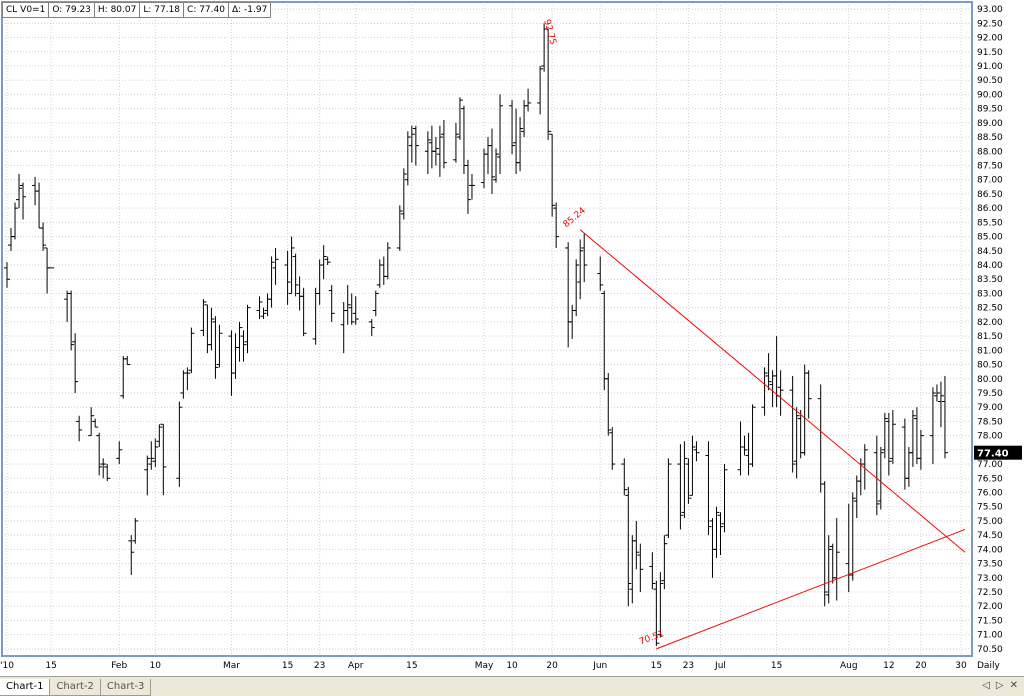 The height and width of the screenshot is (696, 1024). What do you see at coordinates (990, 53) in the screenshot?
I see `y-tick-label: 91.50` at bounding box center [990, 53].